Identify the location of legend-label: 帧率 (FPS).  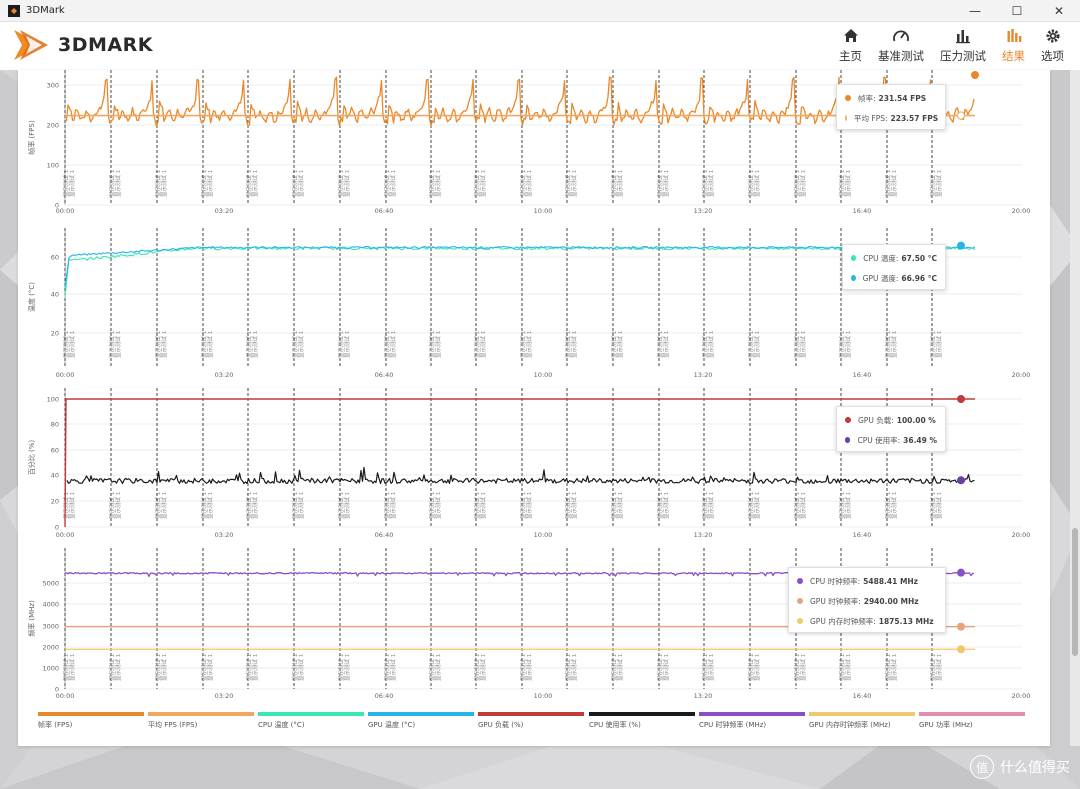
(55, 725).